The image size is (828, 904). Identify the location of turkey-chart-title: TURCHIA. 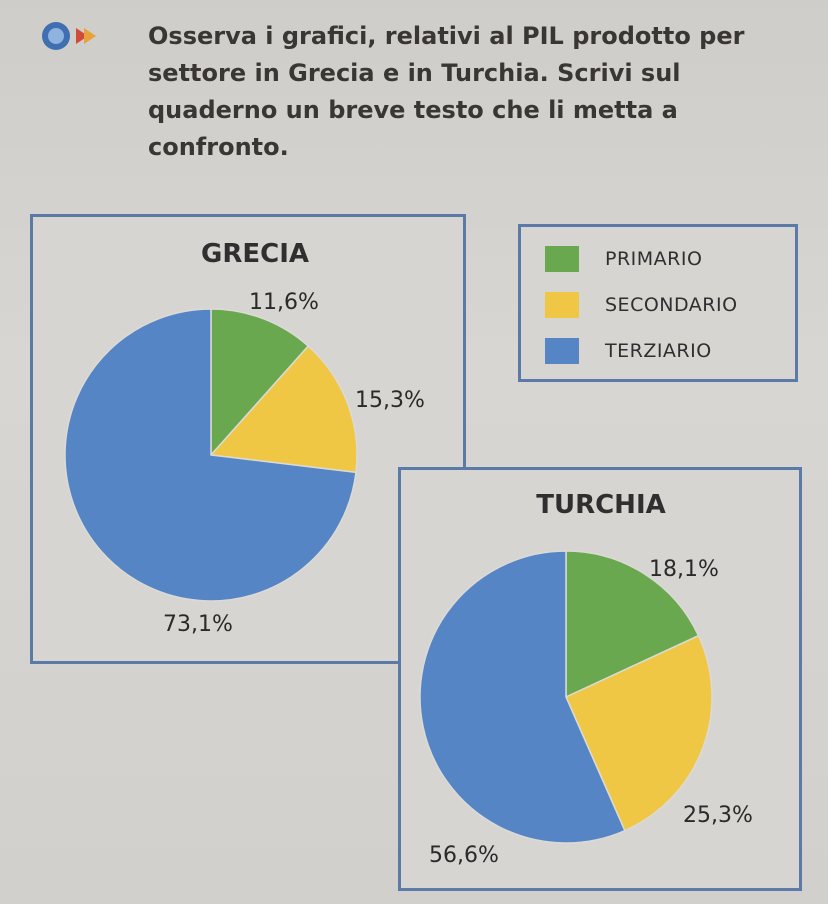
(601, 505).